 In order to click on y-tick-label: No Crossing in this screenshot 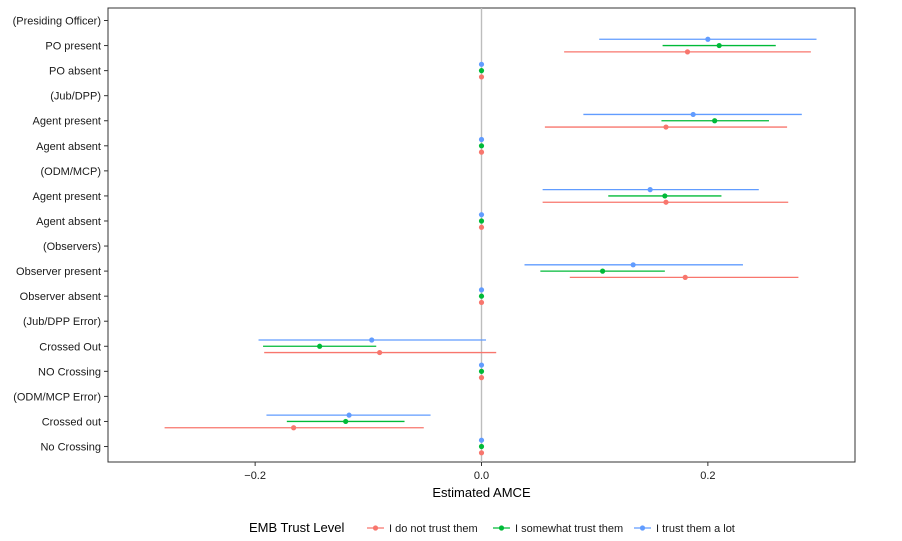, I will do `click(70, 448)`.